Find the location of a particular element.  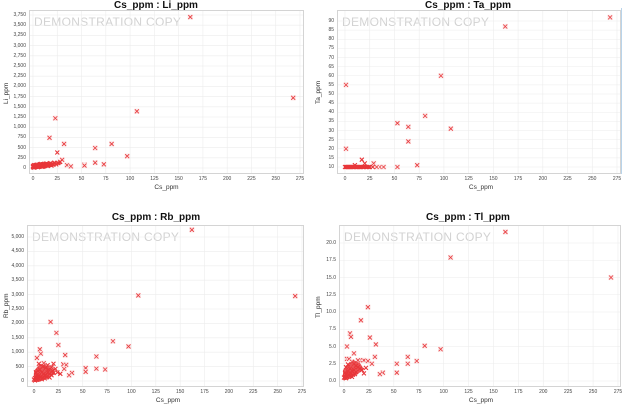

chart-title: Cs_ppm : Tl_ppm is located at coordinates (468, 217).